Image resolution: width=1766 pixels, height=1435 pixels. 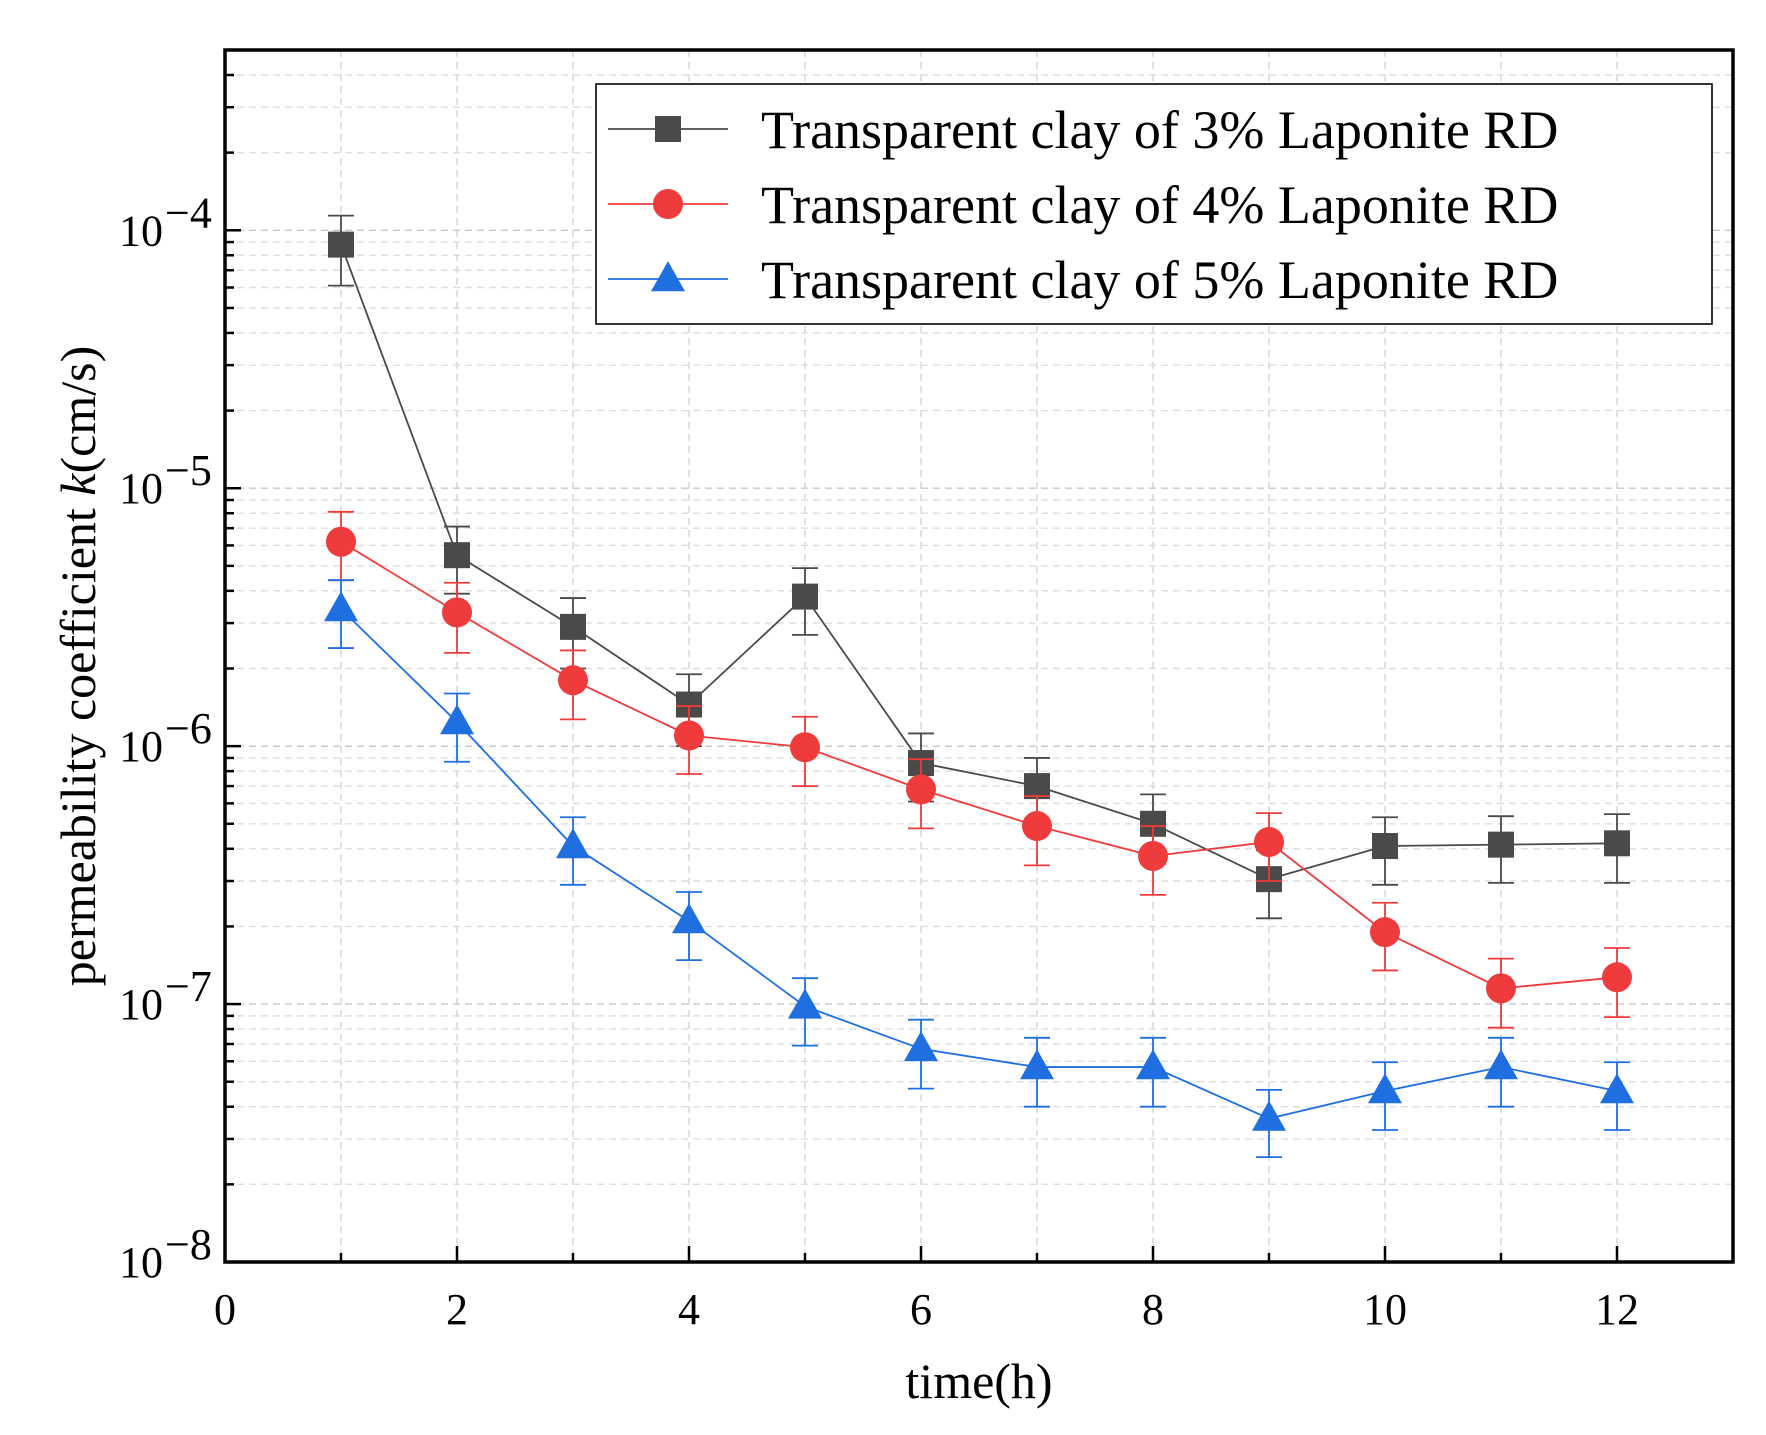 What do you see at coordinates (1153, 1309) in the screenshot?
I see `x-tick-label: 8` at bounding box center [1153, 1309].